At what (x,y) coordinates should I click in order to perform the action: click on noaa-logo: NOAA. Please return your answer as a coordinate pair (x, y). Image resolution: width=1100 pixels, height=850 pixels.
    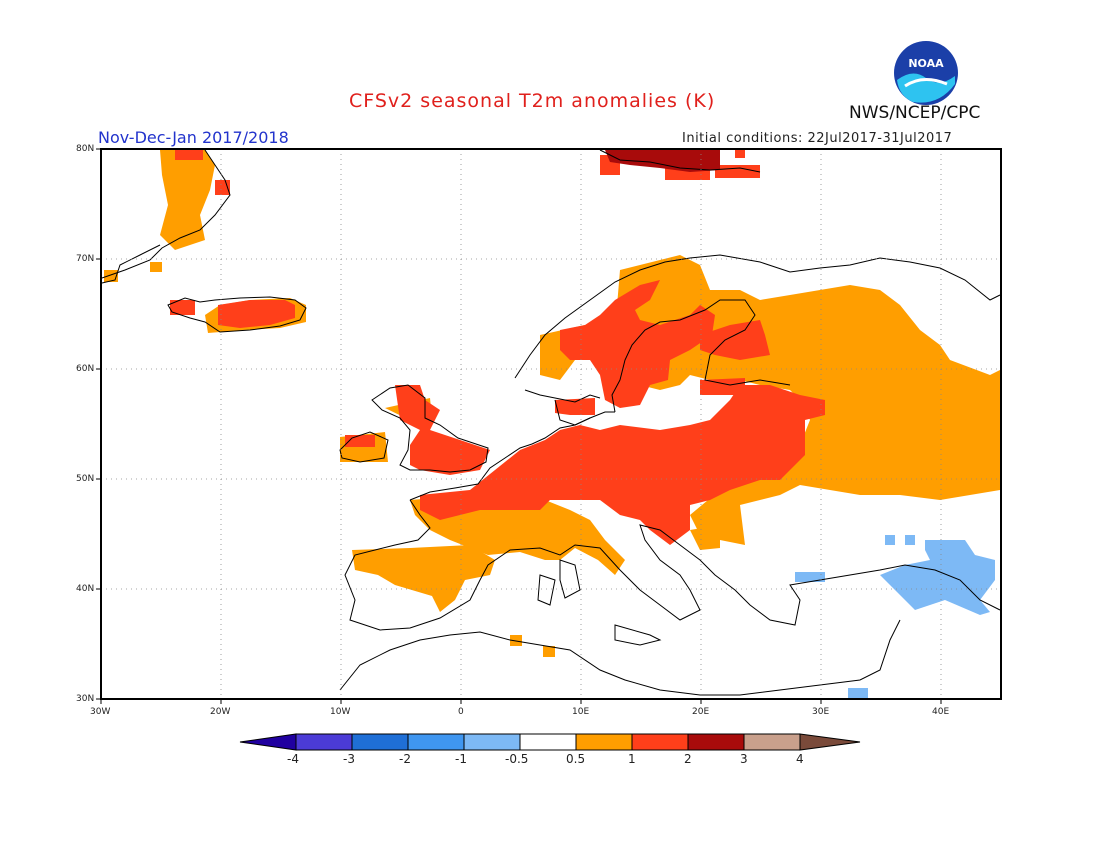
    Looking at the image, I should click on (926, 73).